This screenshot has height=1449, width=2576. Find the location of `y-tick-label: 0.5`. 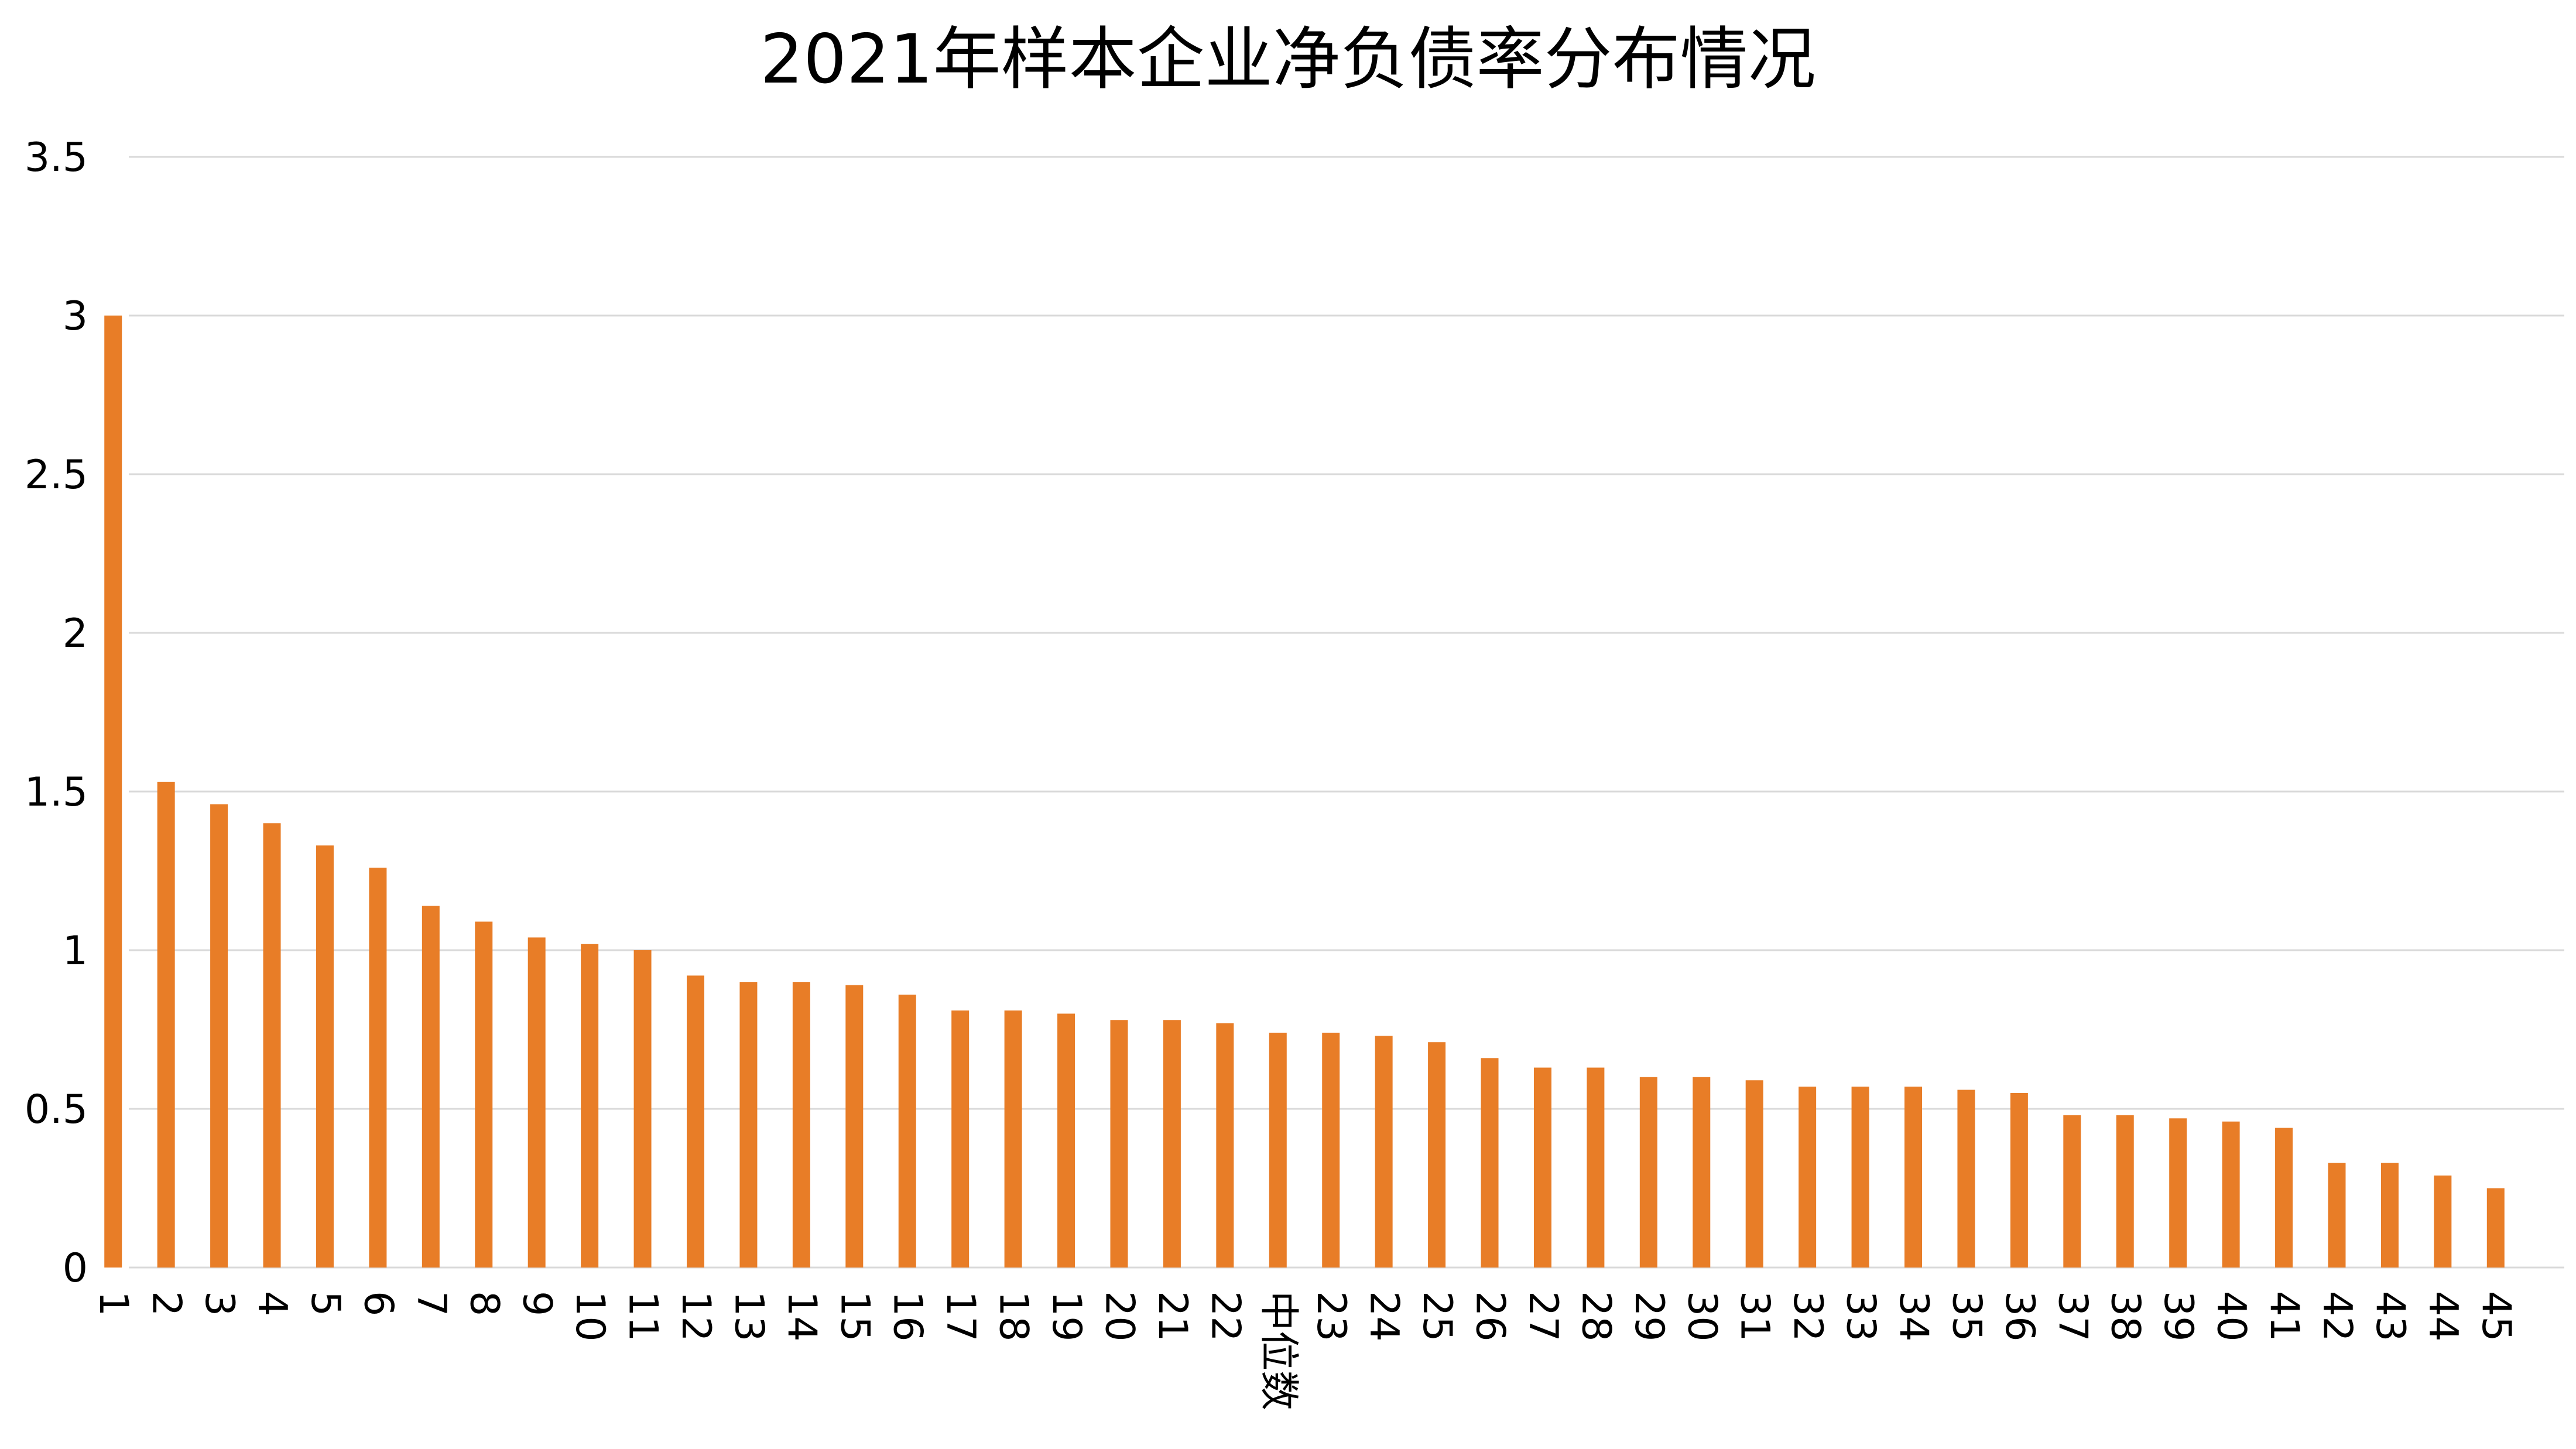

y-tick-label: 0.5 is located at coordinates (56, 1110).